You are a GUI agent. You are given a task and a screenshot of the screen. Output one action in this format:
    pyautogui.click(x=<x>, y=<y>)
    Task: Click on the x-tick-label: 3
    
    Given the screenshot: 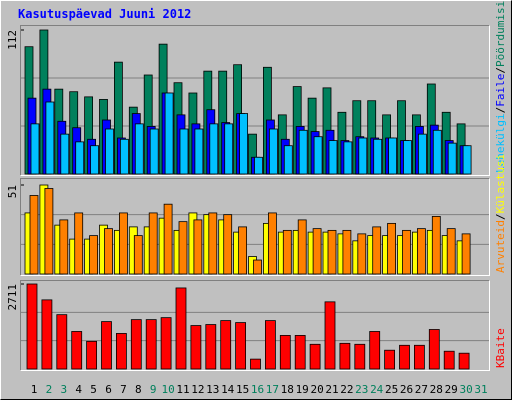 What is the action you would take?
    pyautogui.click(x=63, y=389)
    